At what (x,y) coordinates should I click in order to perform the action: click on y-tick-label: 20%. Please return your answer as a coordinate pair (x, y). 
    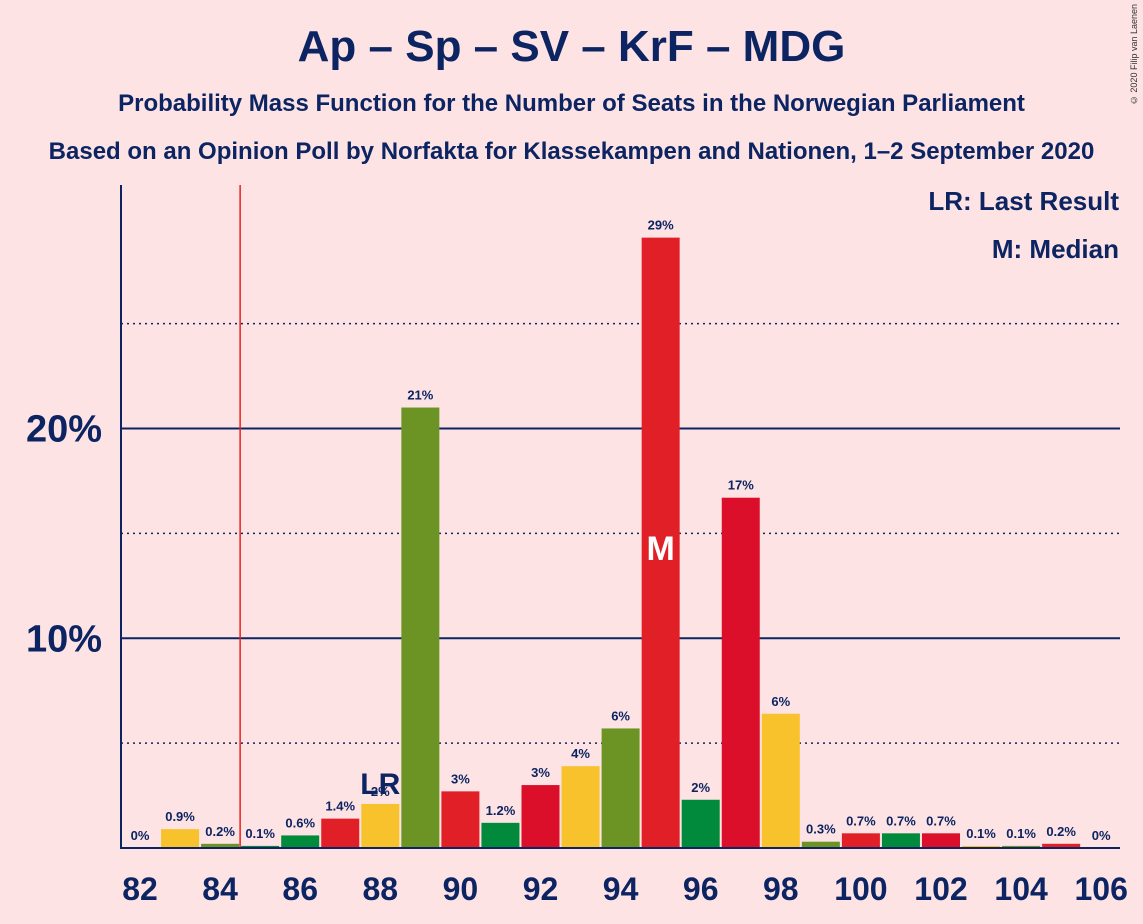
    Looking at the image, I should click on (64, 430).